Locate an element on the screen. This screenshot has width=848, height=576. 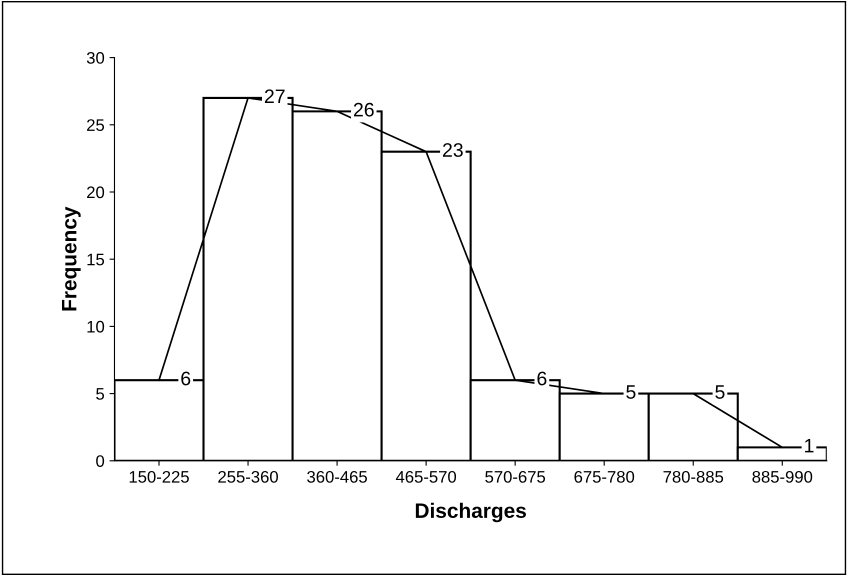
y-axis-title: Frequency is located at coordinates (71, 258).